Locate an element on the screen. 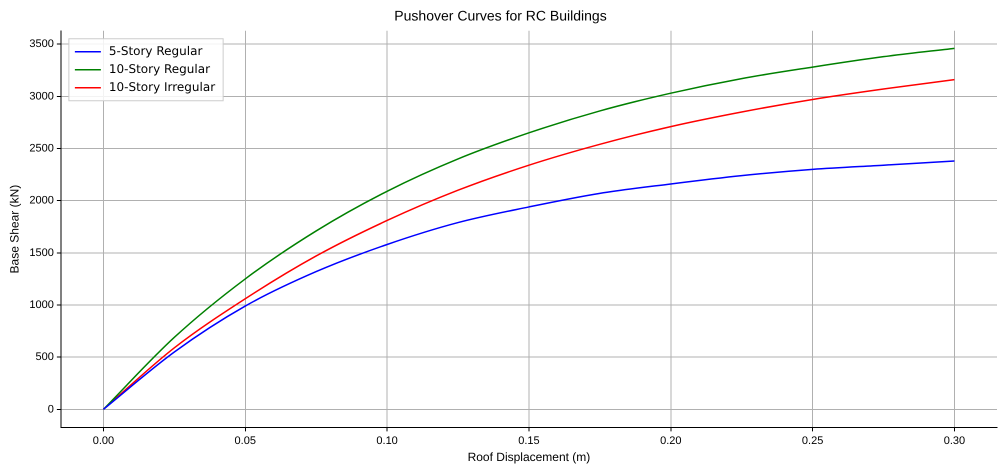 The height and width of the screenshot is (465, 999). x-axis-title: Roof Displacement (m) is located at coordinates (529, 457).